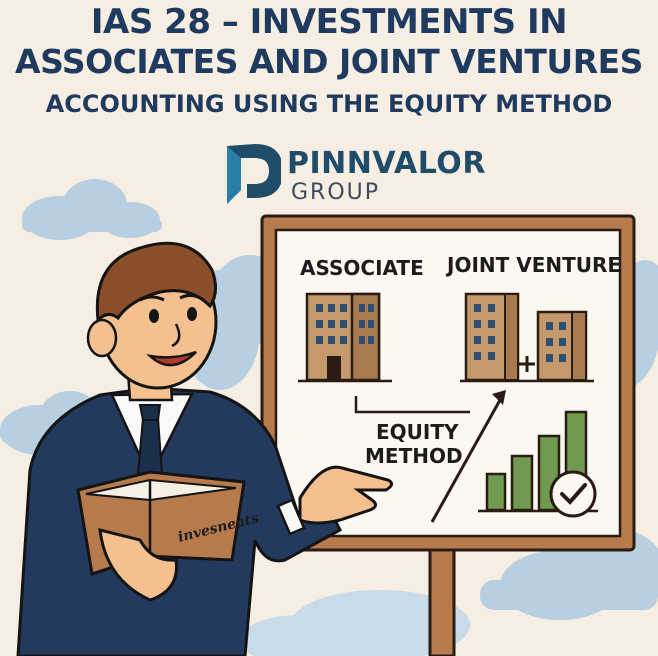 The width and height of the screenshot is (658, 656). Describe the element at coordinates (329, 104) in the screenshot. I see `page-subtitle: ACCOUNTING USING THE EQUITY METHOD` at that location.